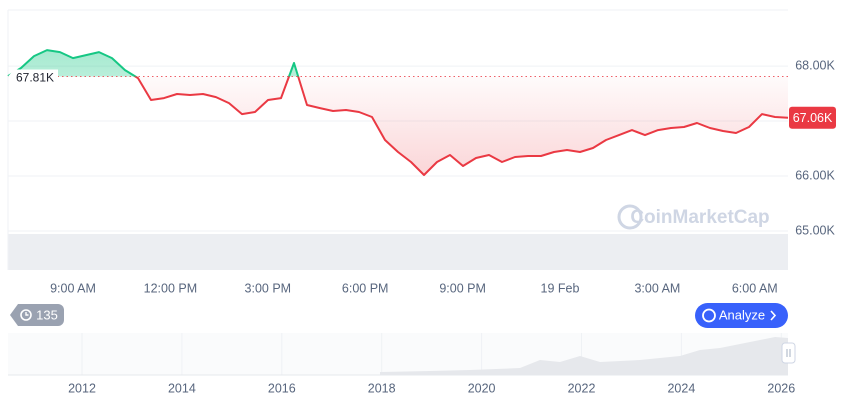  I want to click on x-tick-label: 6:00 AM, so click(755, 288).